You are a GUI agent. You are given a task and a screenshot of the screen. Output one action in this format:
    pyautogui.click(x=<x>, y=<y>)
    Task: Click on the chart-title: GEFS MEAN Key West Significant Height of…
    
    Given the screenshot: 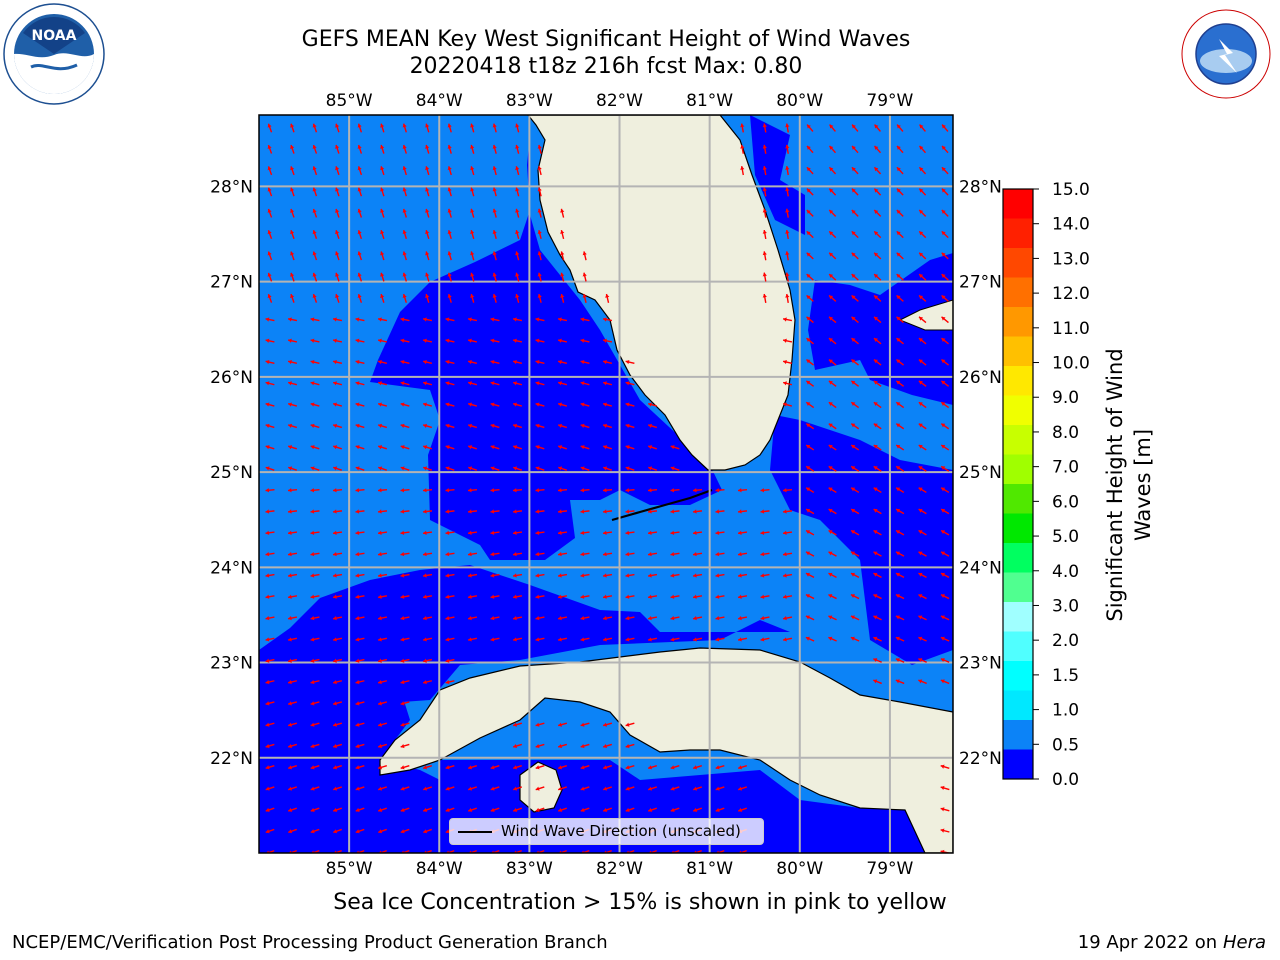 What is the action you would take?
    pyautogui.click(x=606, y=39)
    